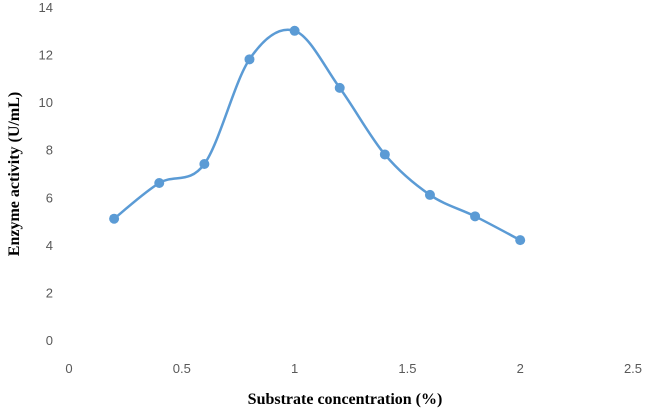  Describe the element at coordinates (407, 368) in the screenshot. I see `x-tick-label: 1.5` at that location.